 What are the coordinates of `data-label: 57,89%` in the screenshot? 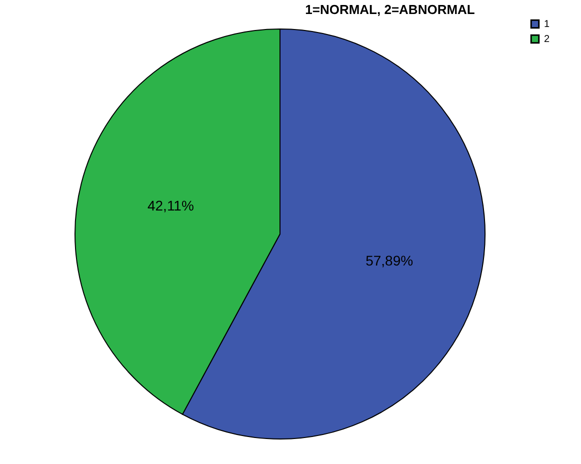 It's located at (390, 260).